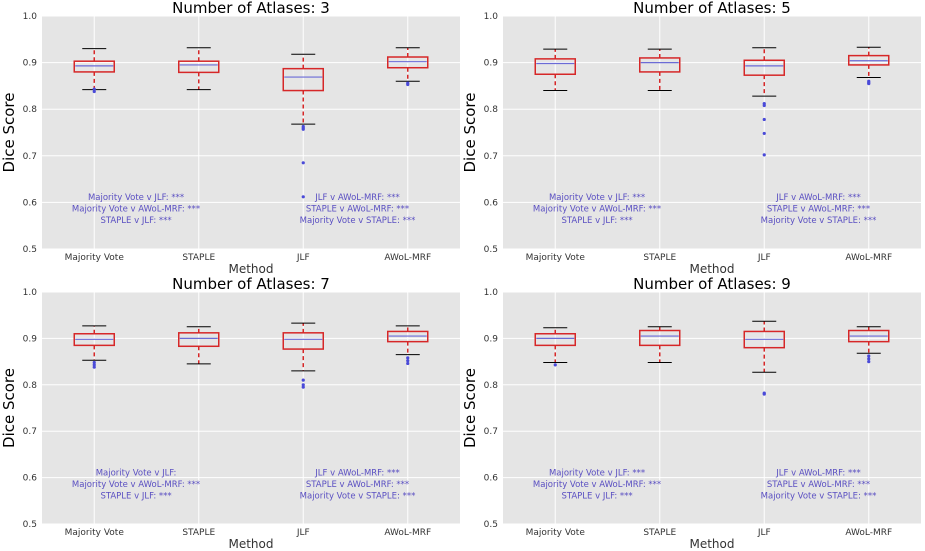 Image resolution: width=925 pixels, height=551 pixels. What do you see at coordinates (136, 473) in the screenshot?
I see `significance-annotation: Majority Vote v JLF:` at bounding box center [136, 473].